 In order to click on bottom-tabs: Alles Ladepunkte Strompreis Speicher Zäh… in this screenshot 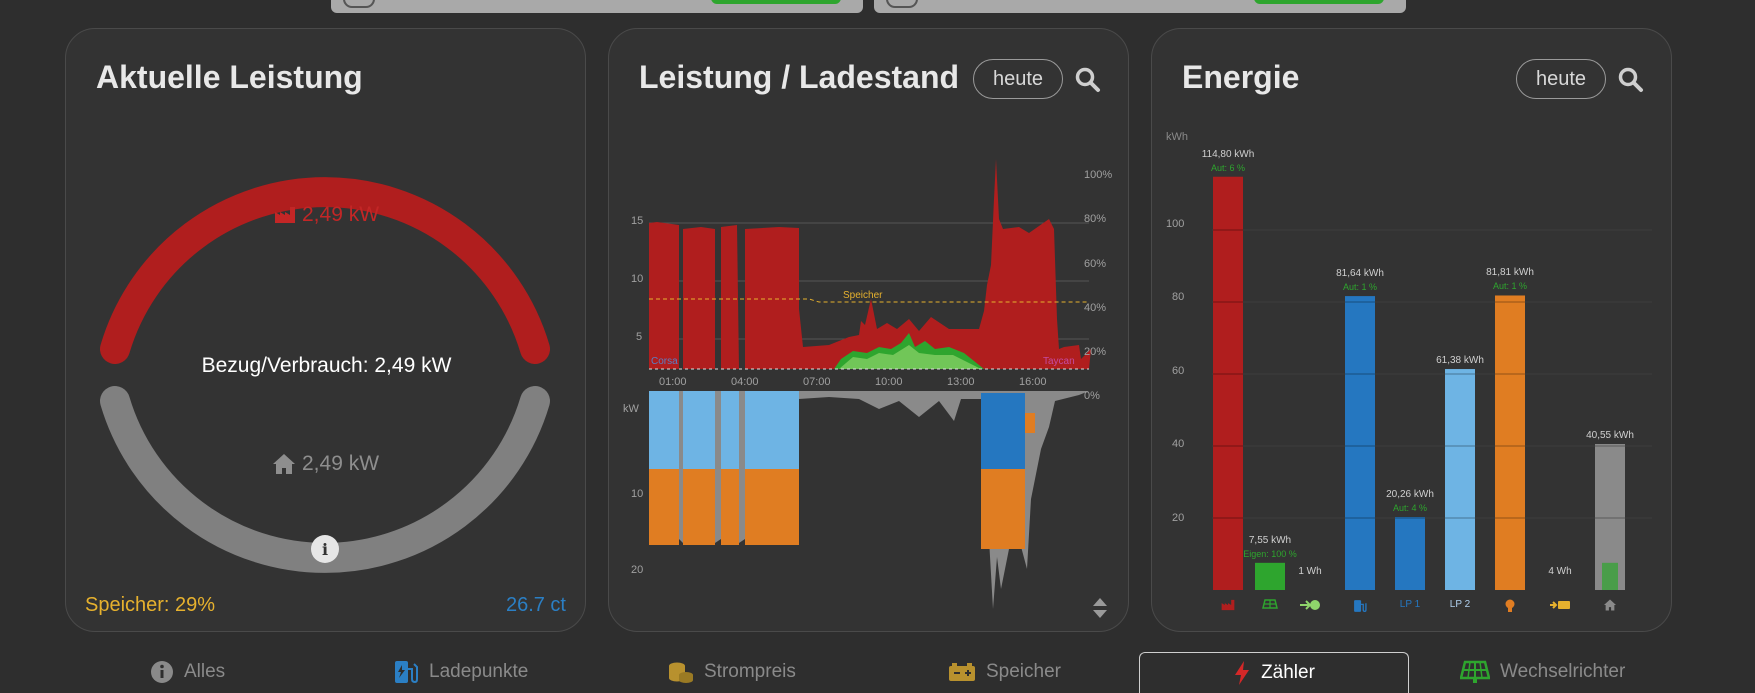, I will do `click(877, 672)`.